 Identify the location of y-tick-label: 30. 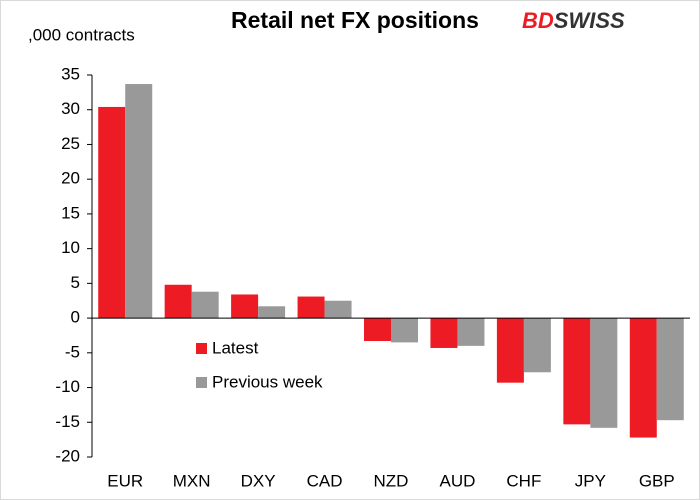
(70, 108).